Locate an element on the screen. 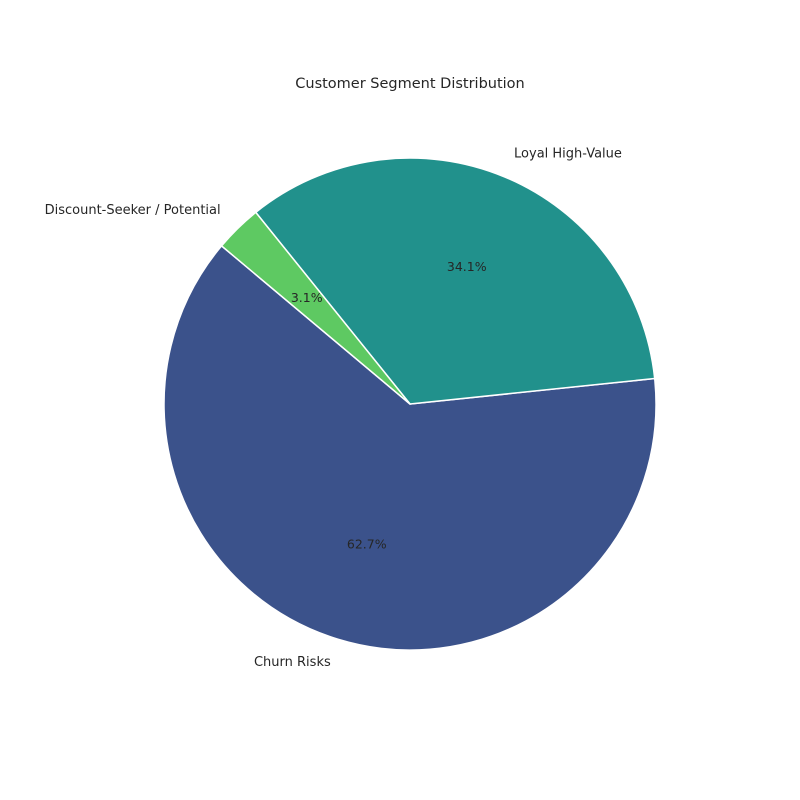 Image resolution: width=800 pixels, height=800 pixels. slice-percent-label: 62.7% is located at coordinates (367, 544).